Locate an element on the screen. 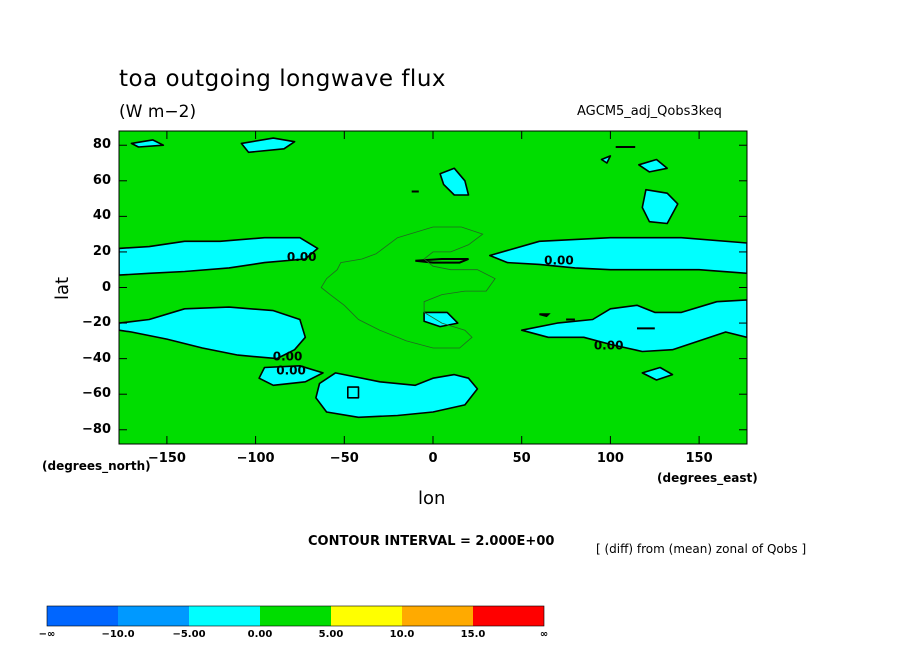  y-tick-label: 40 is located at coordinates (101, 216).